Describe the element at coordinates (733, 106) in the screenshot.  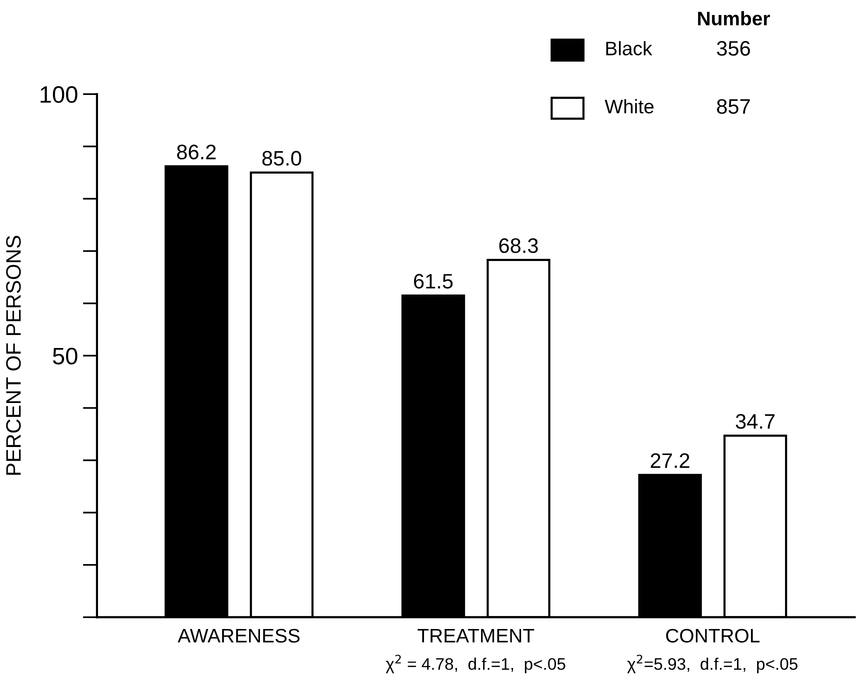
I see `annotation: 857` at that location.